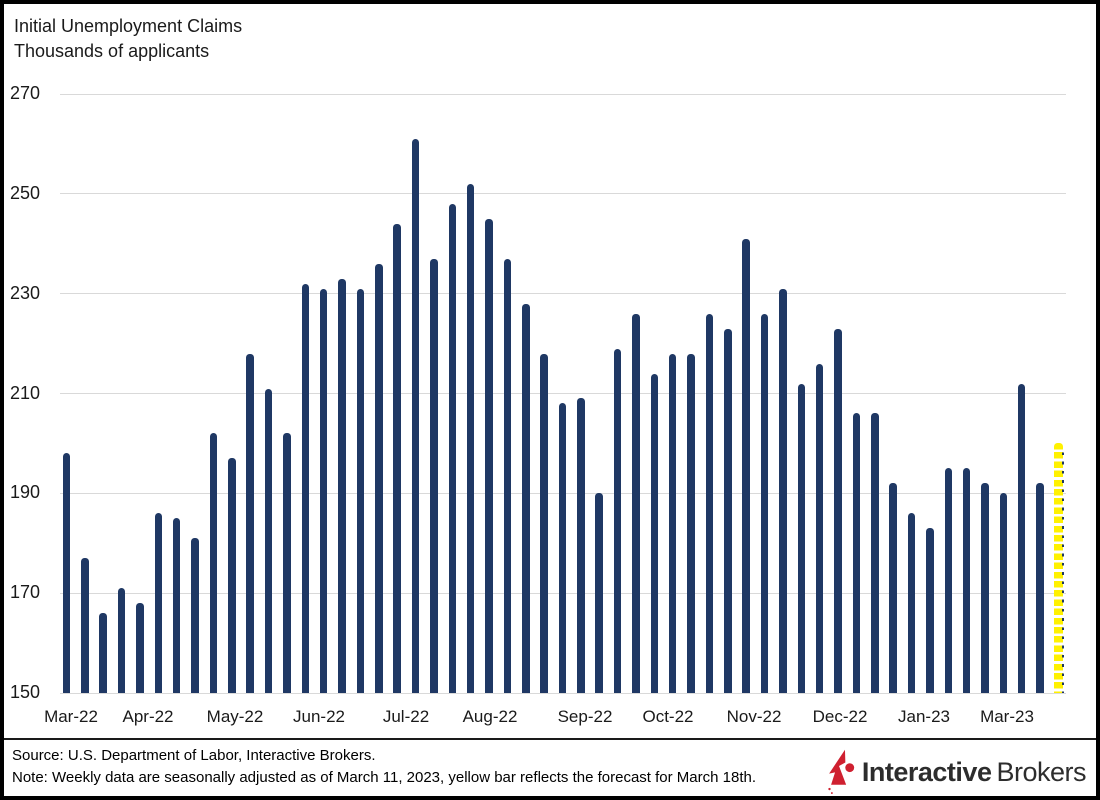  What do you see at coordinates (25, 192) in the screenshot?
I see `y-tick-label: 250` at bounding box center [25, 192].